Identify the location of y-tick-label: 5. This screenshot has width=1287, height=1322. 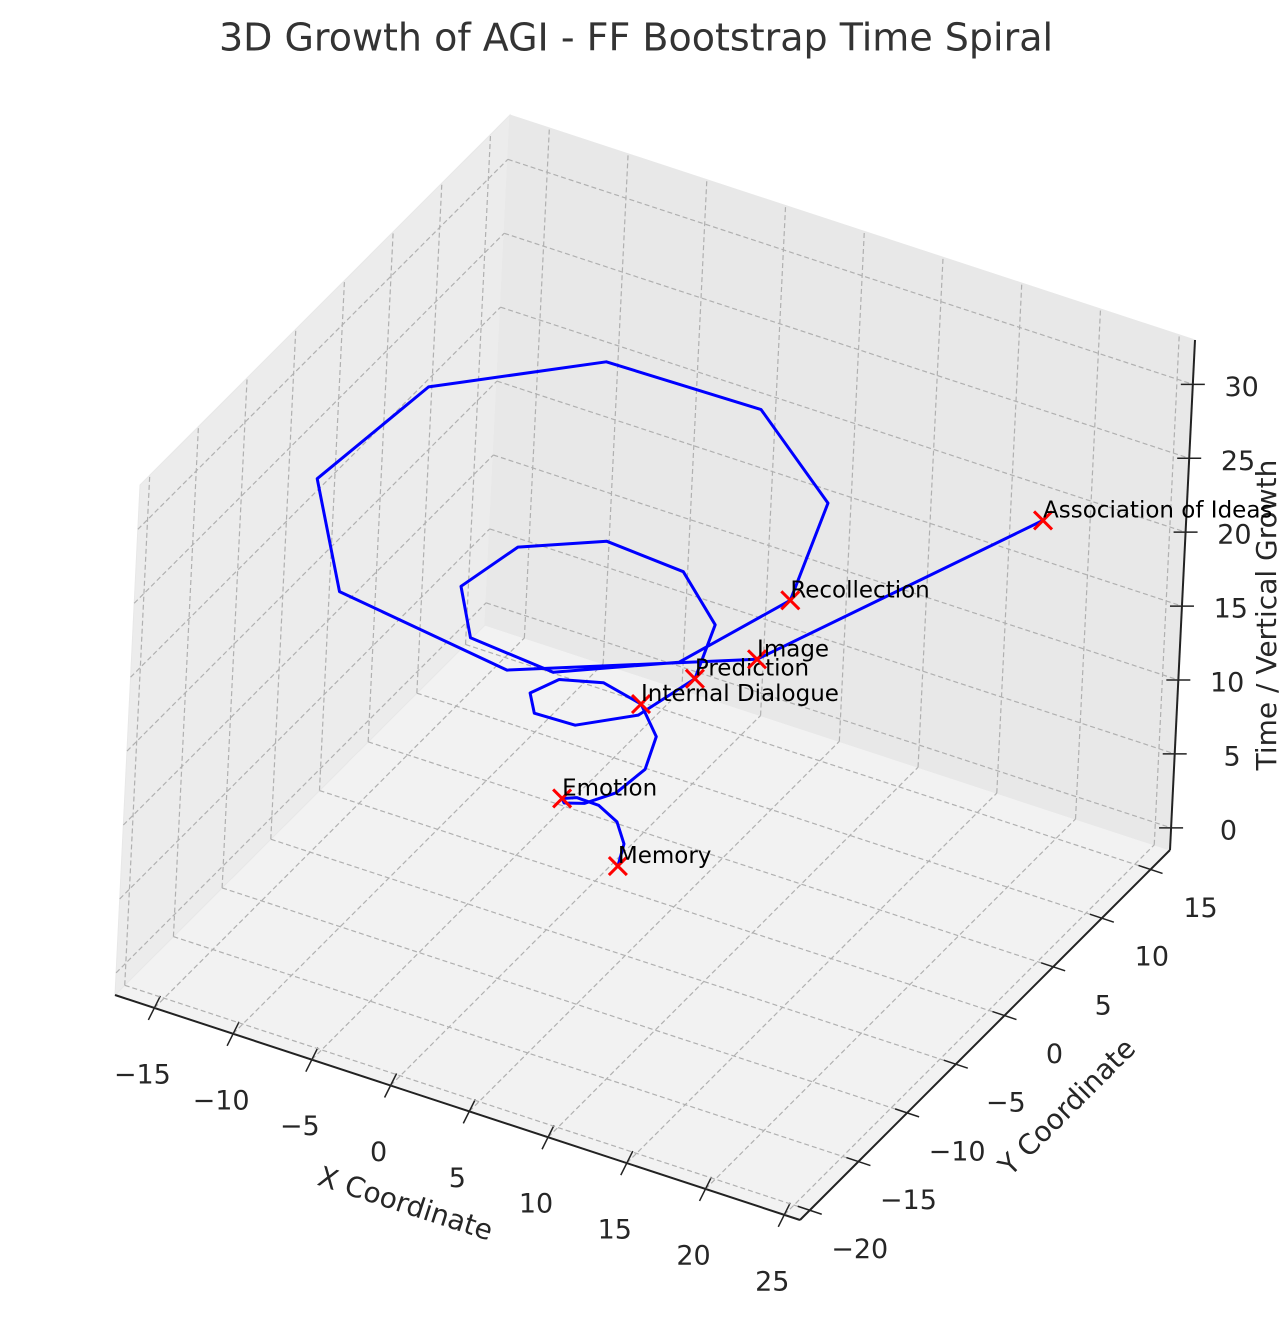
(1103, 1005).